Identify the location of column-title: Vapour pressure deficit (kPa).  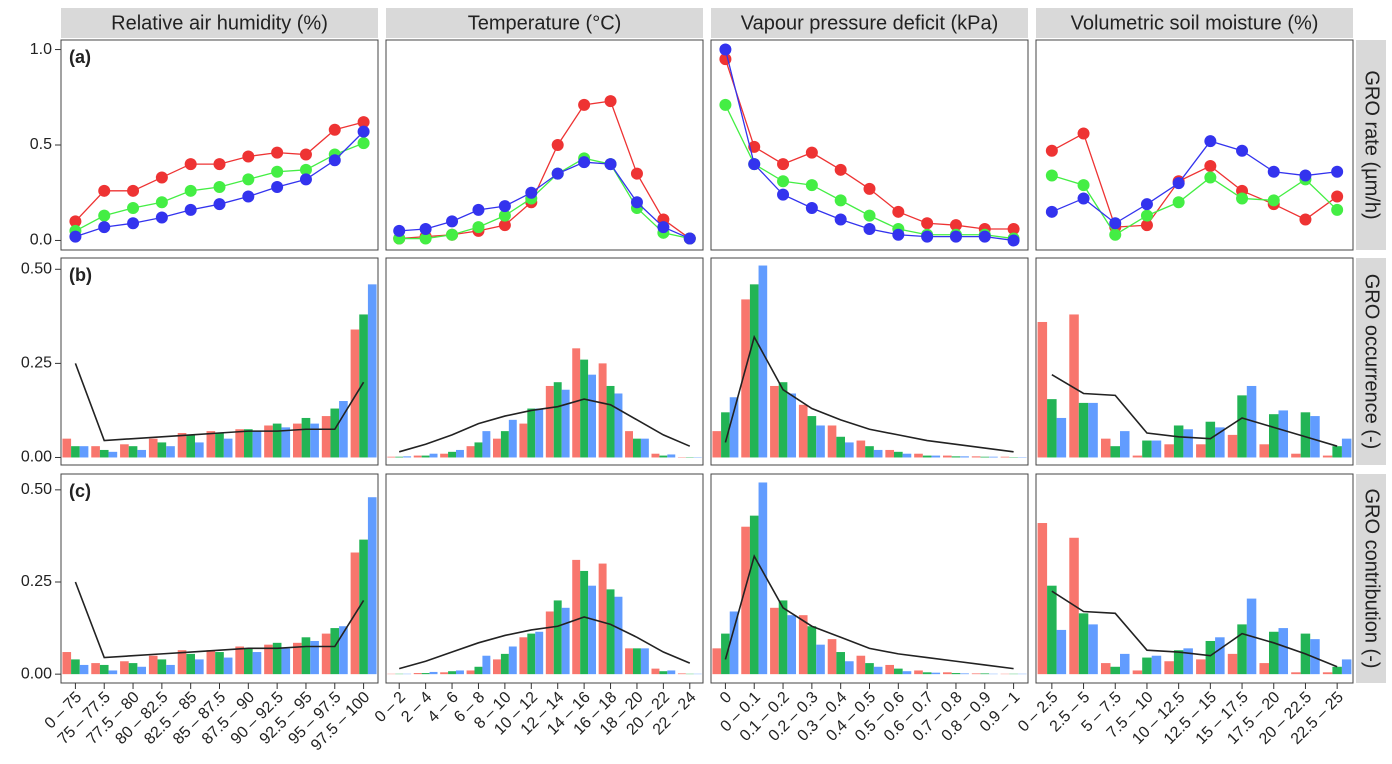
(870, 23).